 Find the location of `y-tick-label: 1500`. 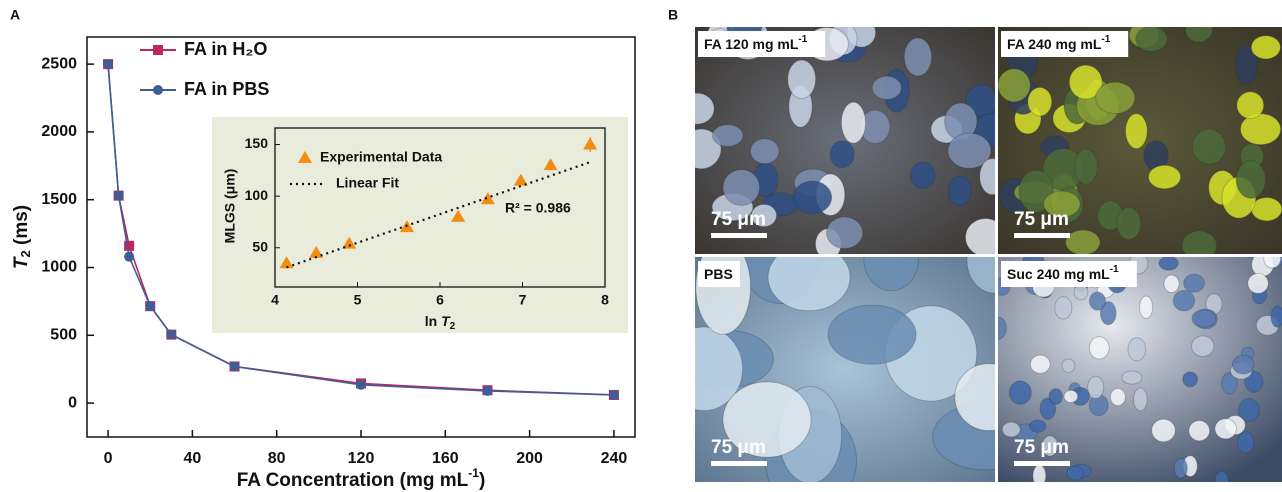

y-tick-label: 1500 is located at coordinates (59, 199).